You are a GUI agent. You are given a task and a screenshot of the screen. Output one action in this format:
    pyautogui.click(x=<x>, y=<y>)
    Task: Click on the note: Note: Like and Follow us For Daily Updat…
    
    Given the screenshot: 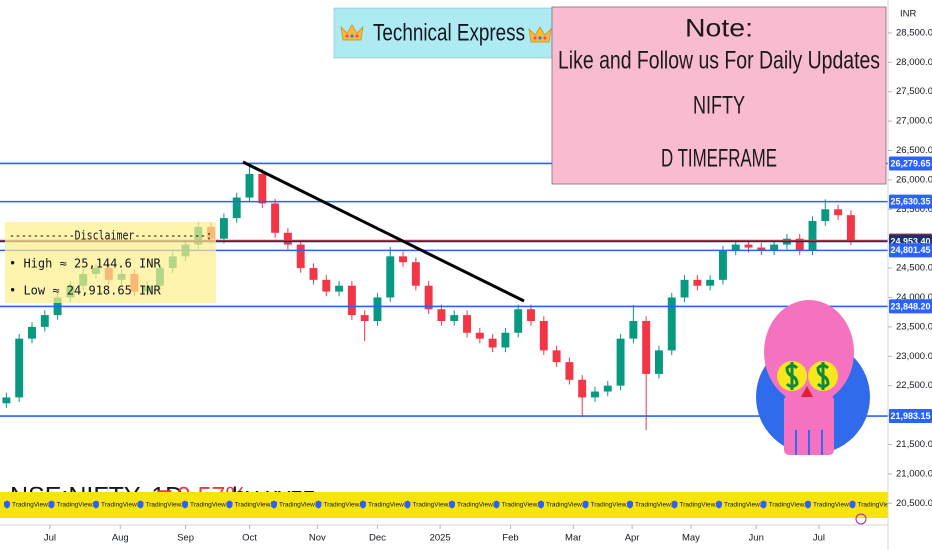 What is the action you would take?
    pyautogui.click(x=719, y=95)
    